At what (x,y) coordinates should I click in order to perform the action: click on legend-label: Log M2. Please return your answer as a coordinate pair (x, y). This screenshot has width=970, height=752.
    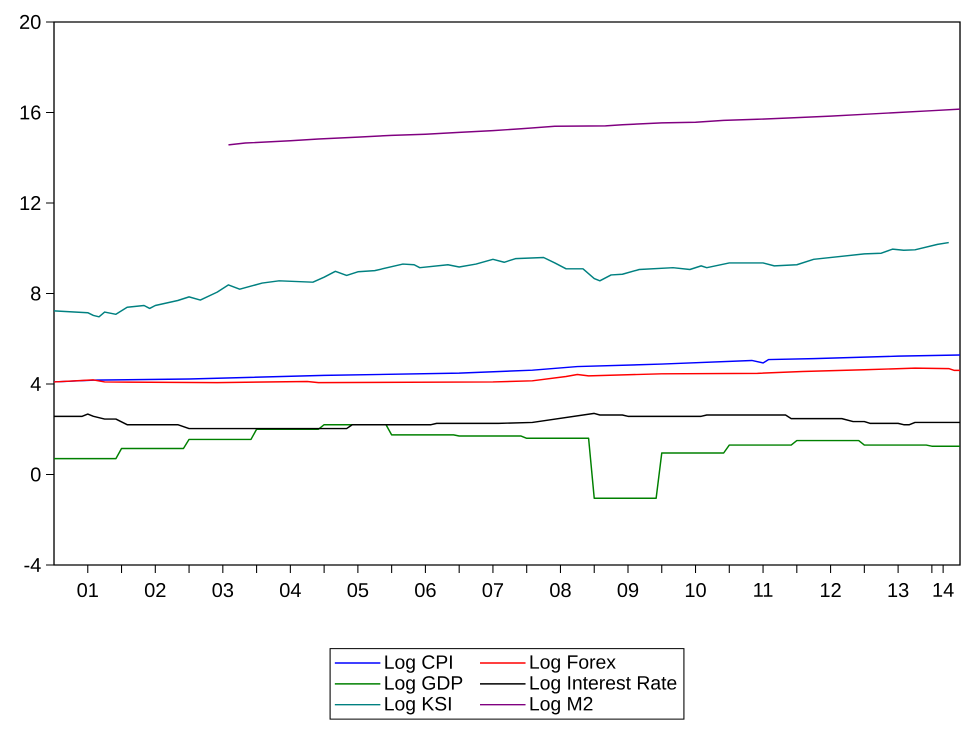
    Looking at the image, I should click on (561, 705).